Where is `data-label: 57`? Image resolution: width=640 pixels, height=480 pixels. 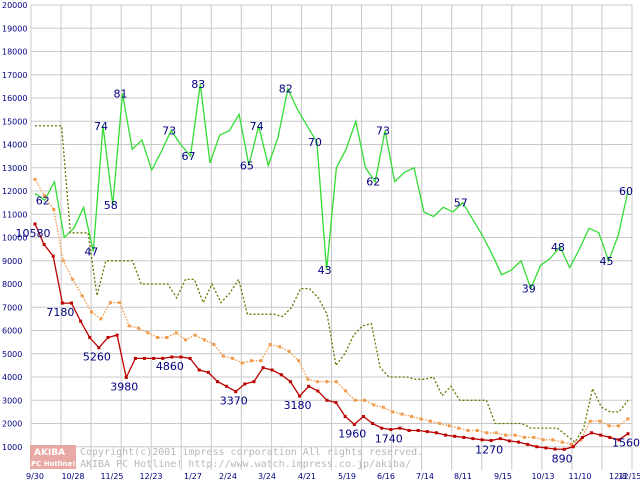 data-label: 57 is located at coordinates (461, 203).